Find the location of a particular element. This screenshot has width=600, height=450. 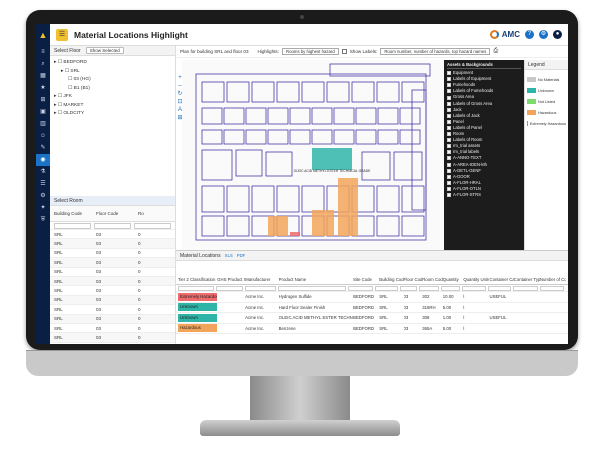

nav-shield-icon: ⛨ is located at coordinates (43, 220).